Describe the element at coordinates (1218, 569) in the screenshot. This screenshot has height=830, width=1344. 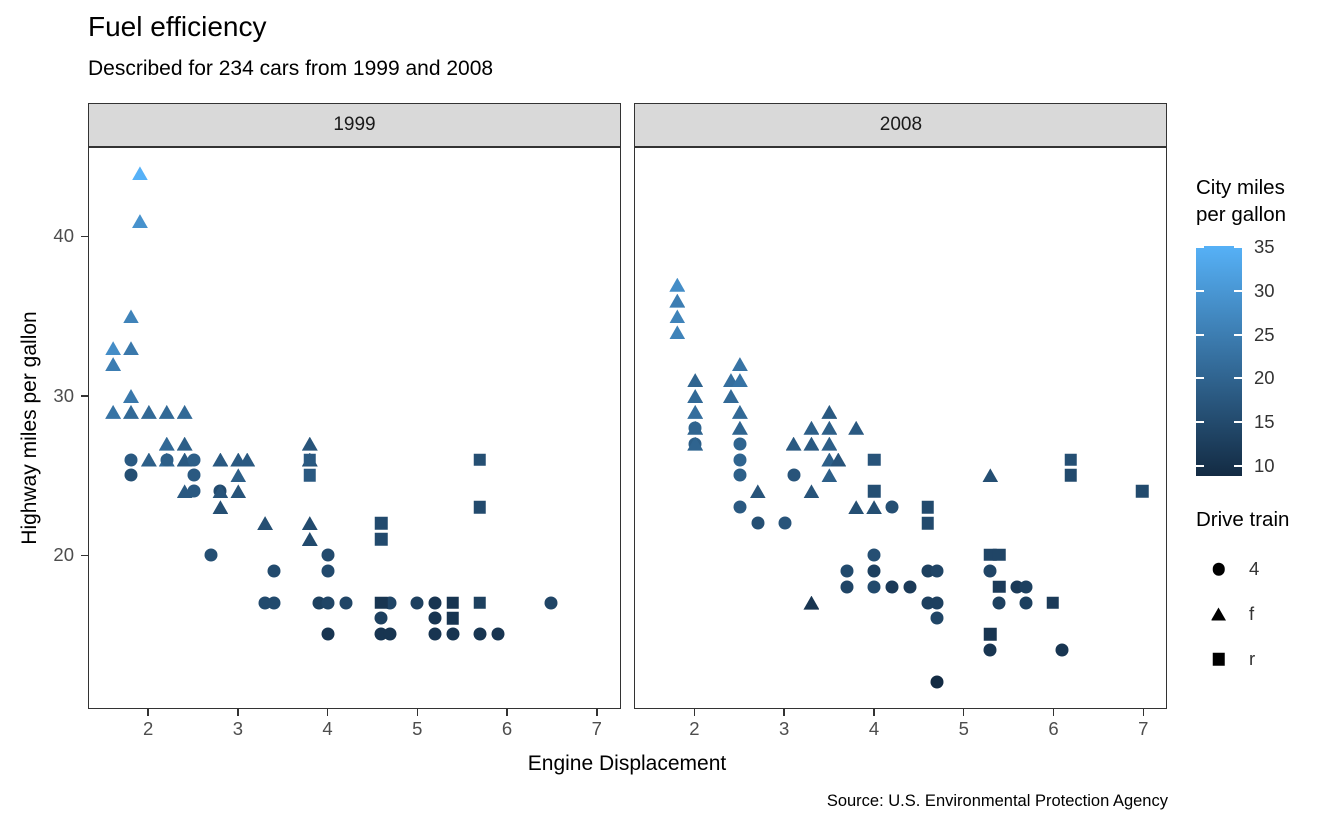
I see `legend-symbol-circle-icon` at that location.